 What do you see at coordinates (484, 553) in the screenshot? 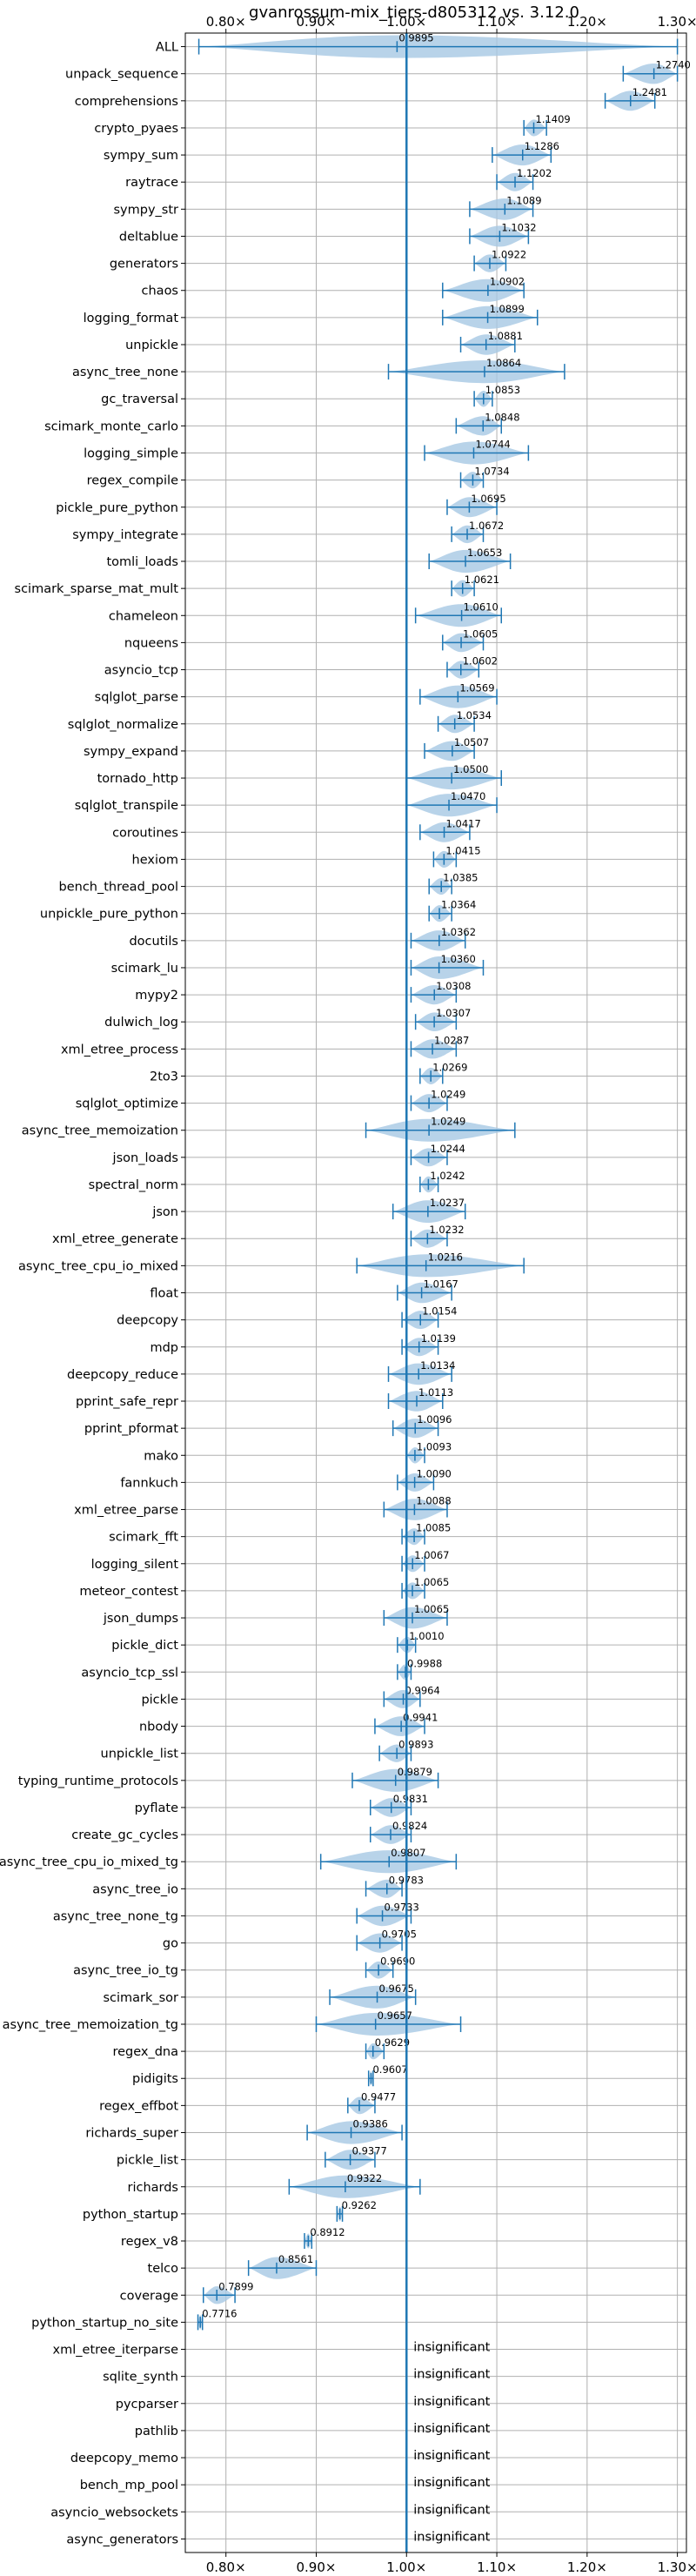
I see `value-label: 1.0653` at bounding box center [484, 553].